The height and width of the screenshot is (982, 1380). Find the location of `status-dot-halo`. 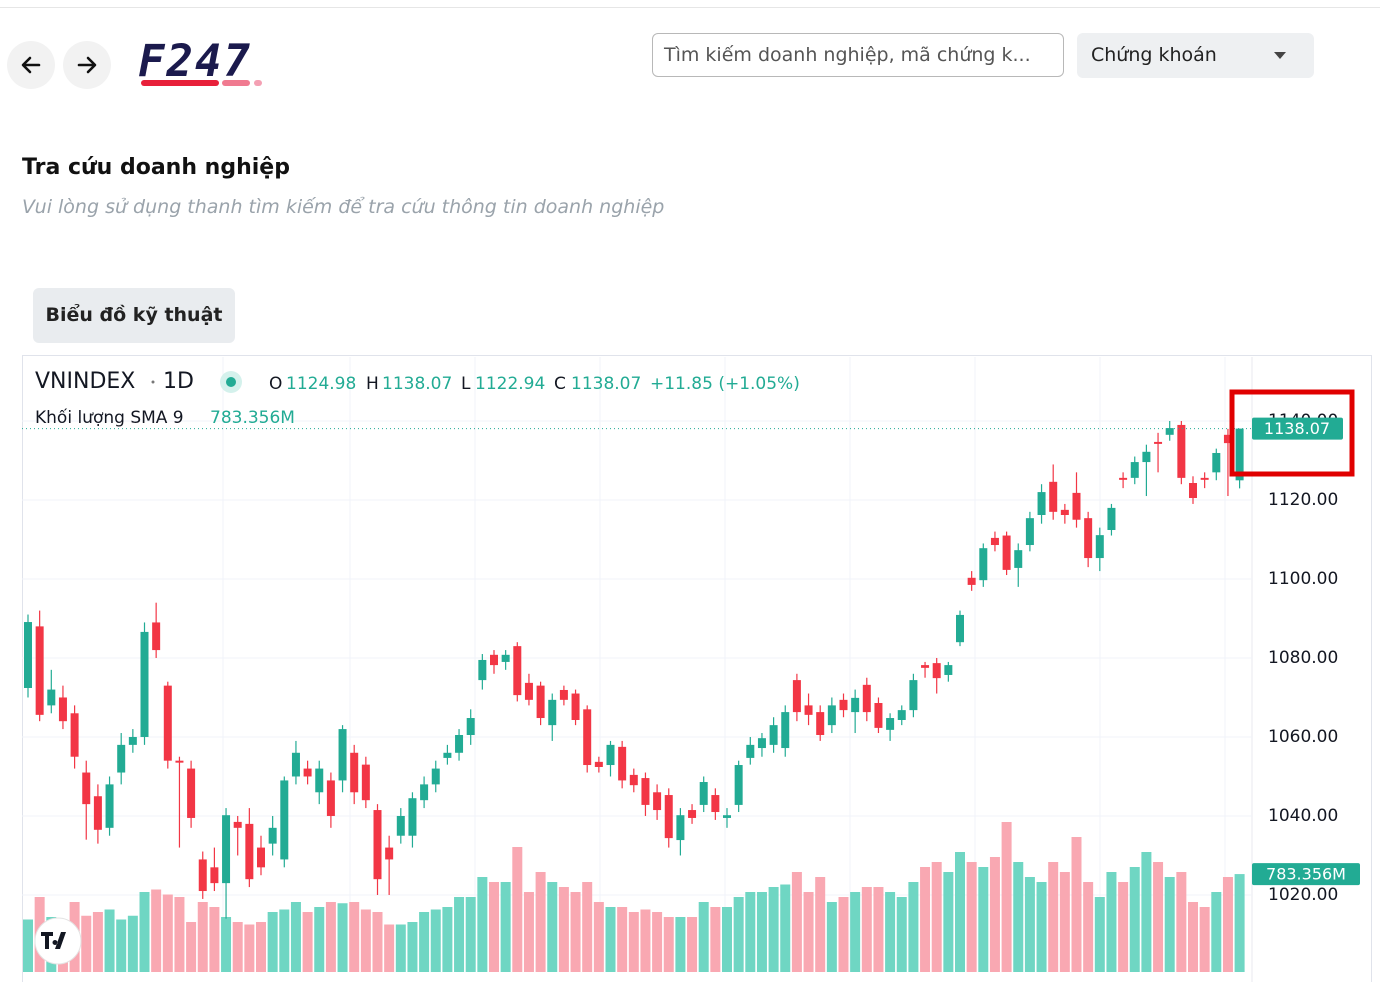

status-dot-halo is located at coordinates (231, 382).